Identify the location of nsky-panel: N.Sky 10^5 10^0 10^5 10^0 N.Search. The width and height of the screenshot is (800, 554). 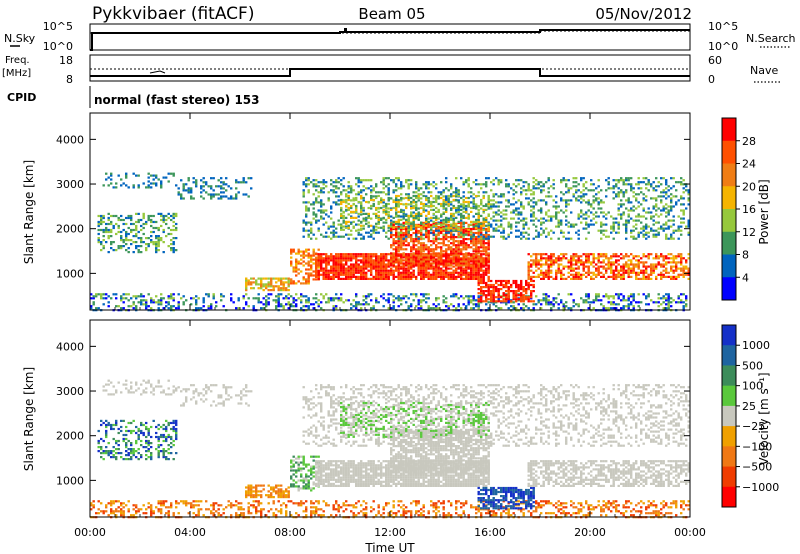
(400, 36).